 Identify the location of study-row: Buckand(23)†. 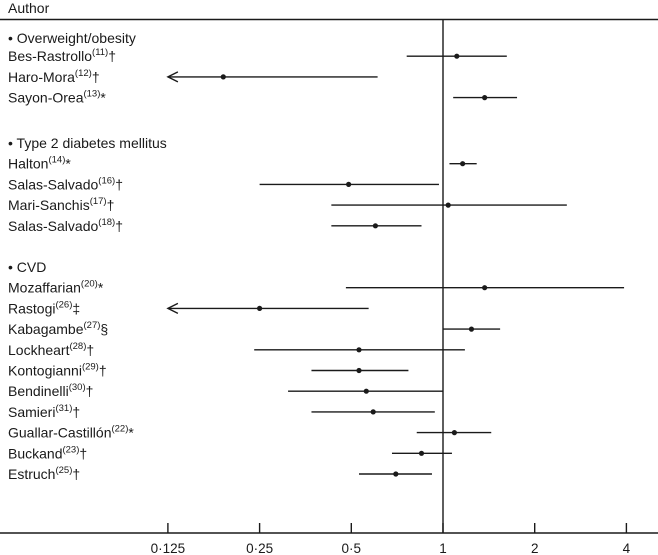
(230, 452).